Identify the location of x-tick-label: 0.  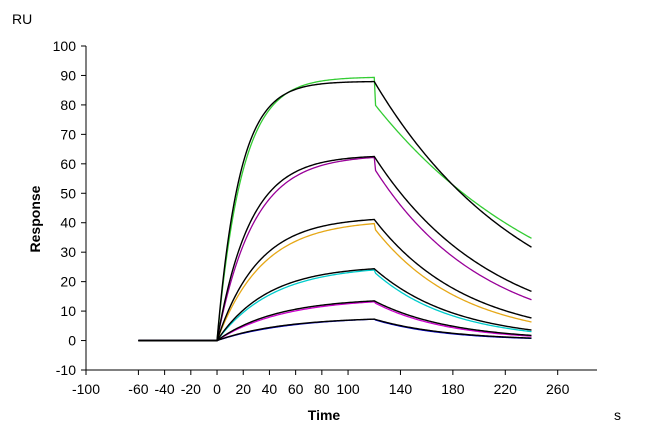
(217, 389).